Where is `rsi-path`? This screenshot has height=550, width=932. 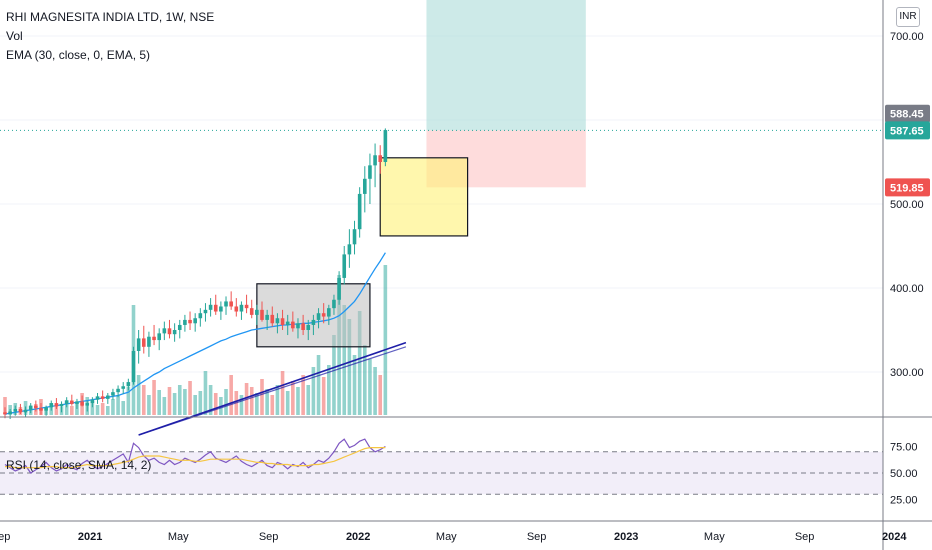
rsi-path is located at coordinates (195, 456).